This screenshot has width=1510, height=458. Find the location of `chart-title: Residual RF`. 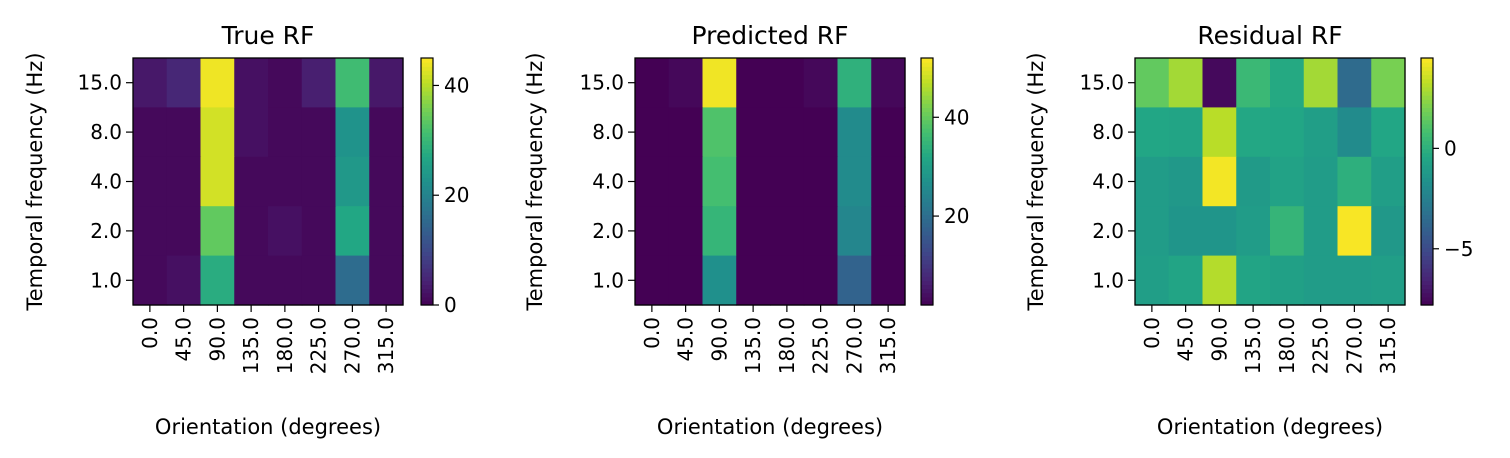

chart-title: Residual RF is located at coordinates (1269, 35).